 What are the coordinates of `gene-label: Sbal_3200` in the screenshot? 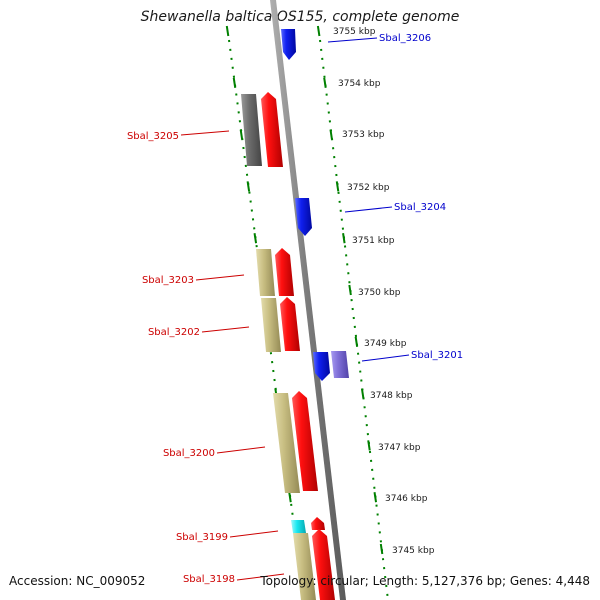 It's located at (189, 453).